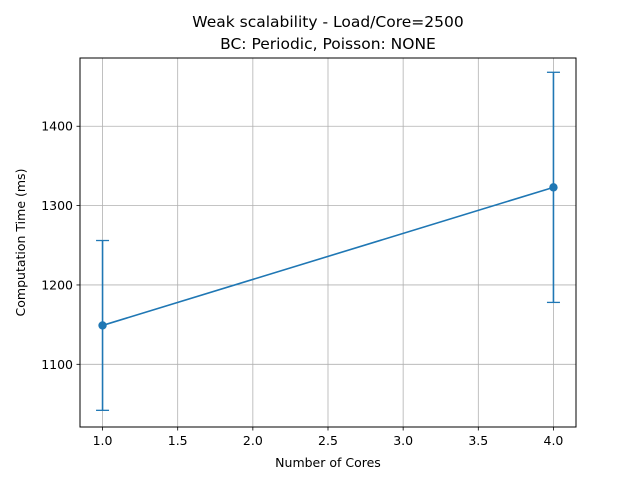  I want to click on x-tick-label: 3.5, so click(478, 440).